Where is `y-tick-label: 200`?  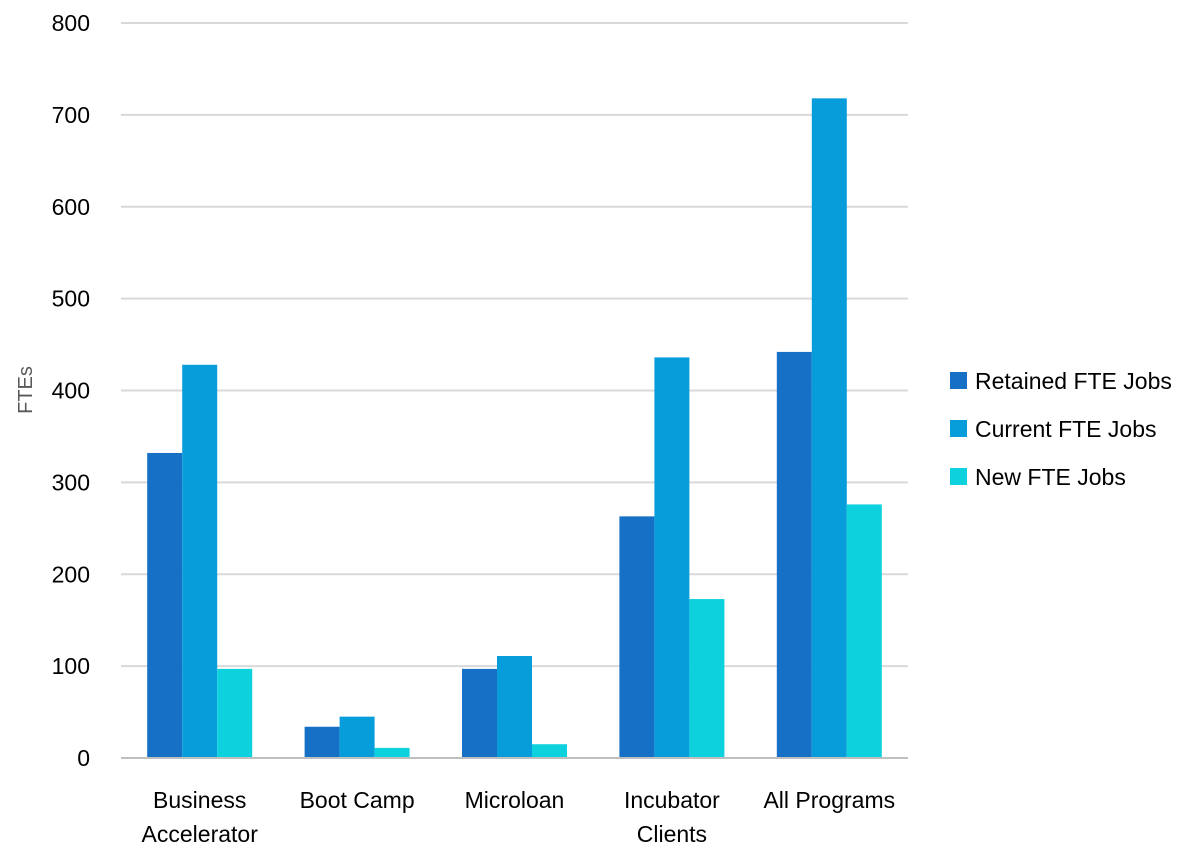
y-tick-label: 200 is located at coordinates (71, 574).